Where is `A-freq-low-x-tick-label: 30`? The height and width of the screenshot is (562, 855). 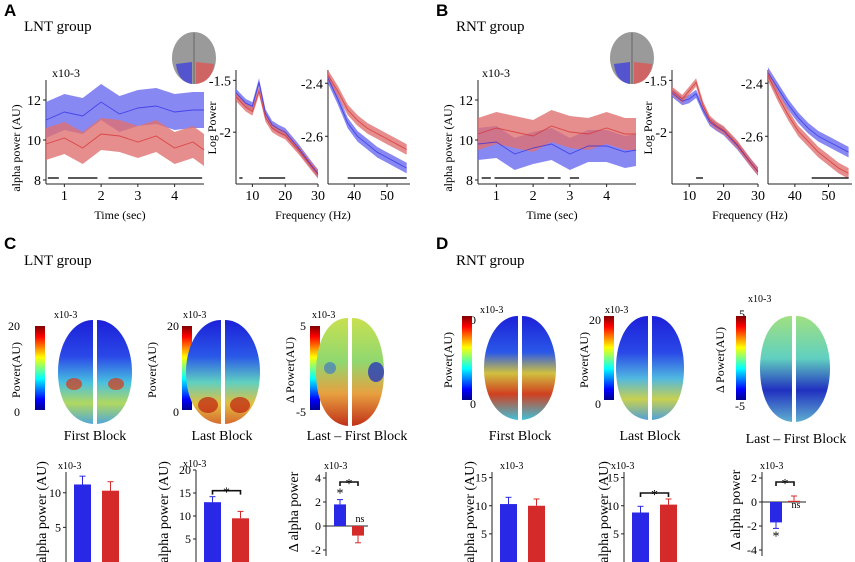
A-freq-low-x-tick-label: 30 is located at coordinates (318, 196).